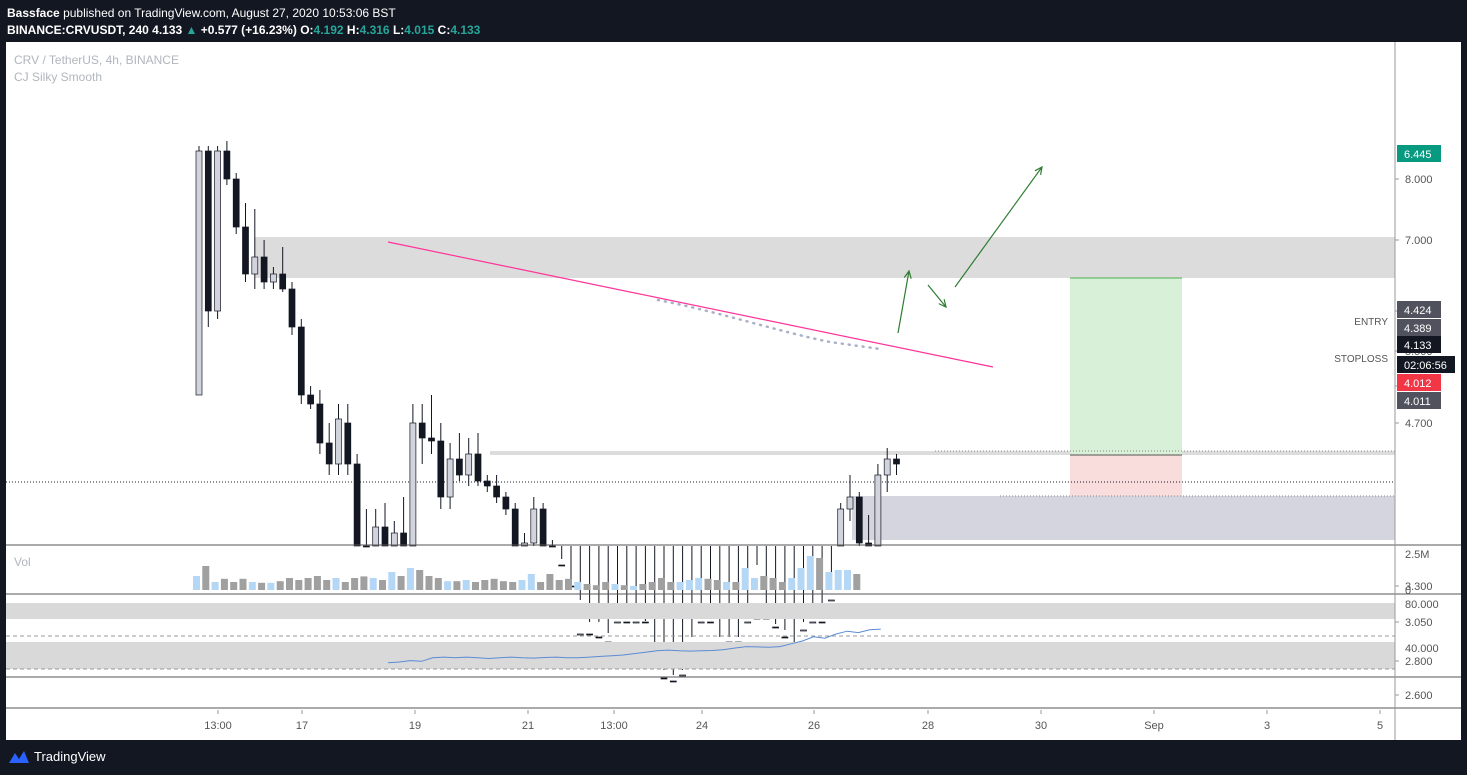  Describe the element at coordinates (1126, 366) in the screenshot. I see `target-zone` at that location.